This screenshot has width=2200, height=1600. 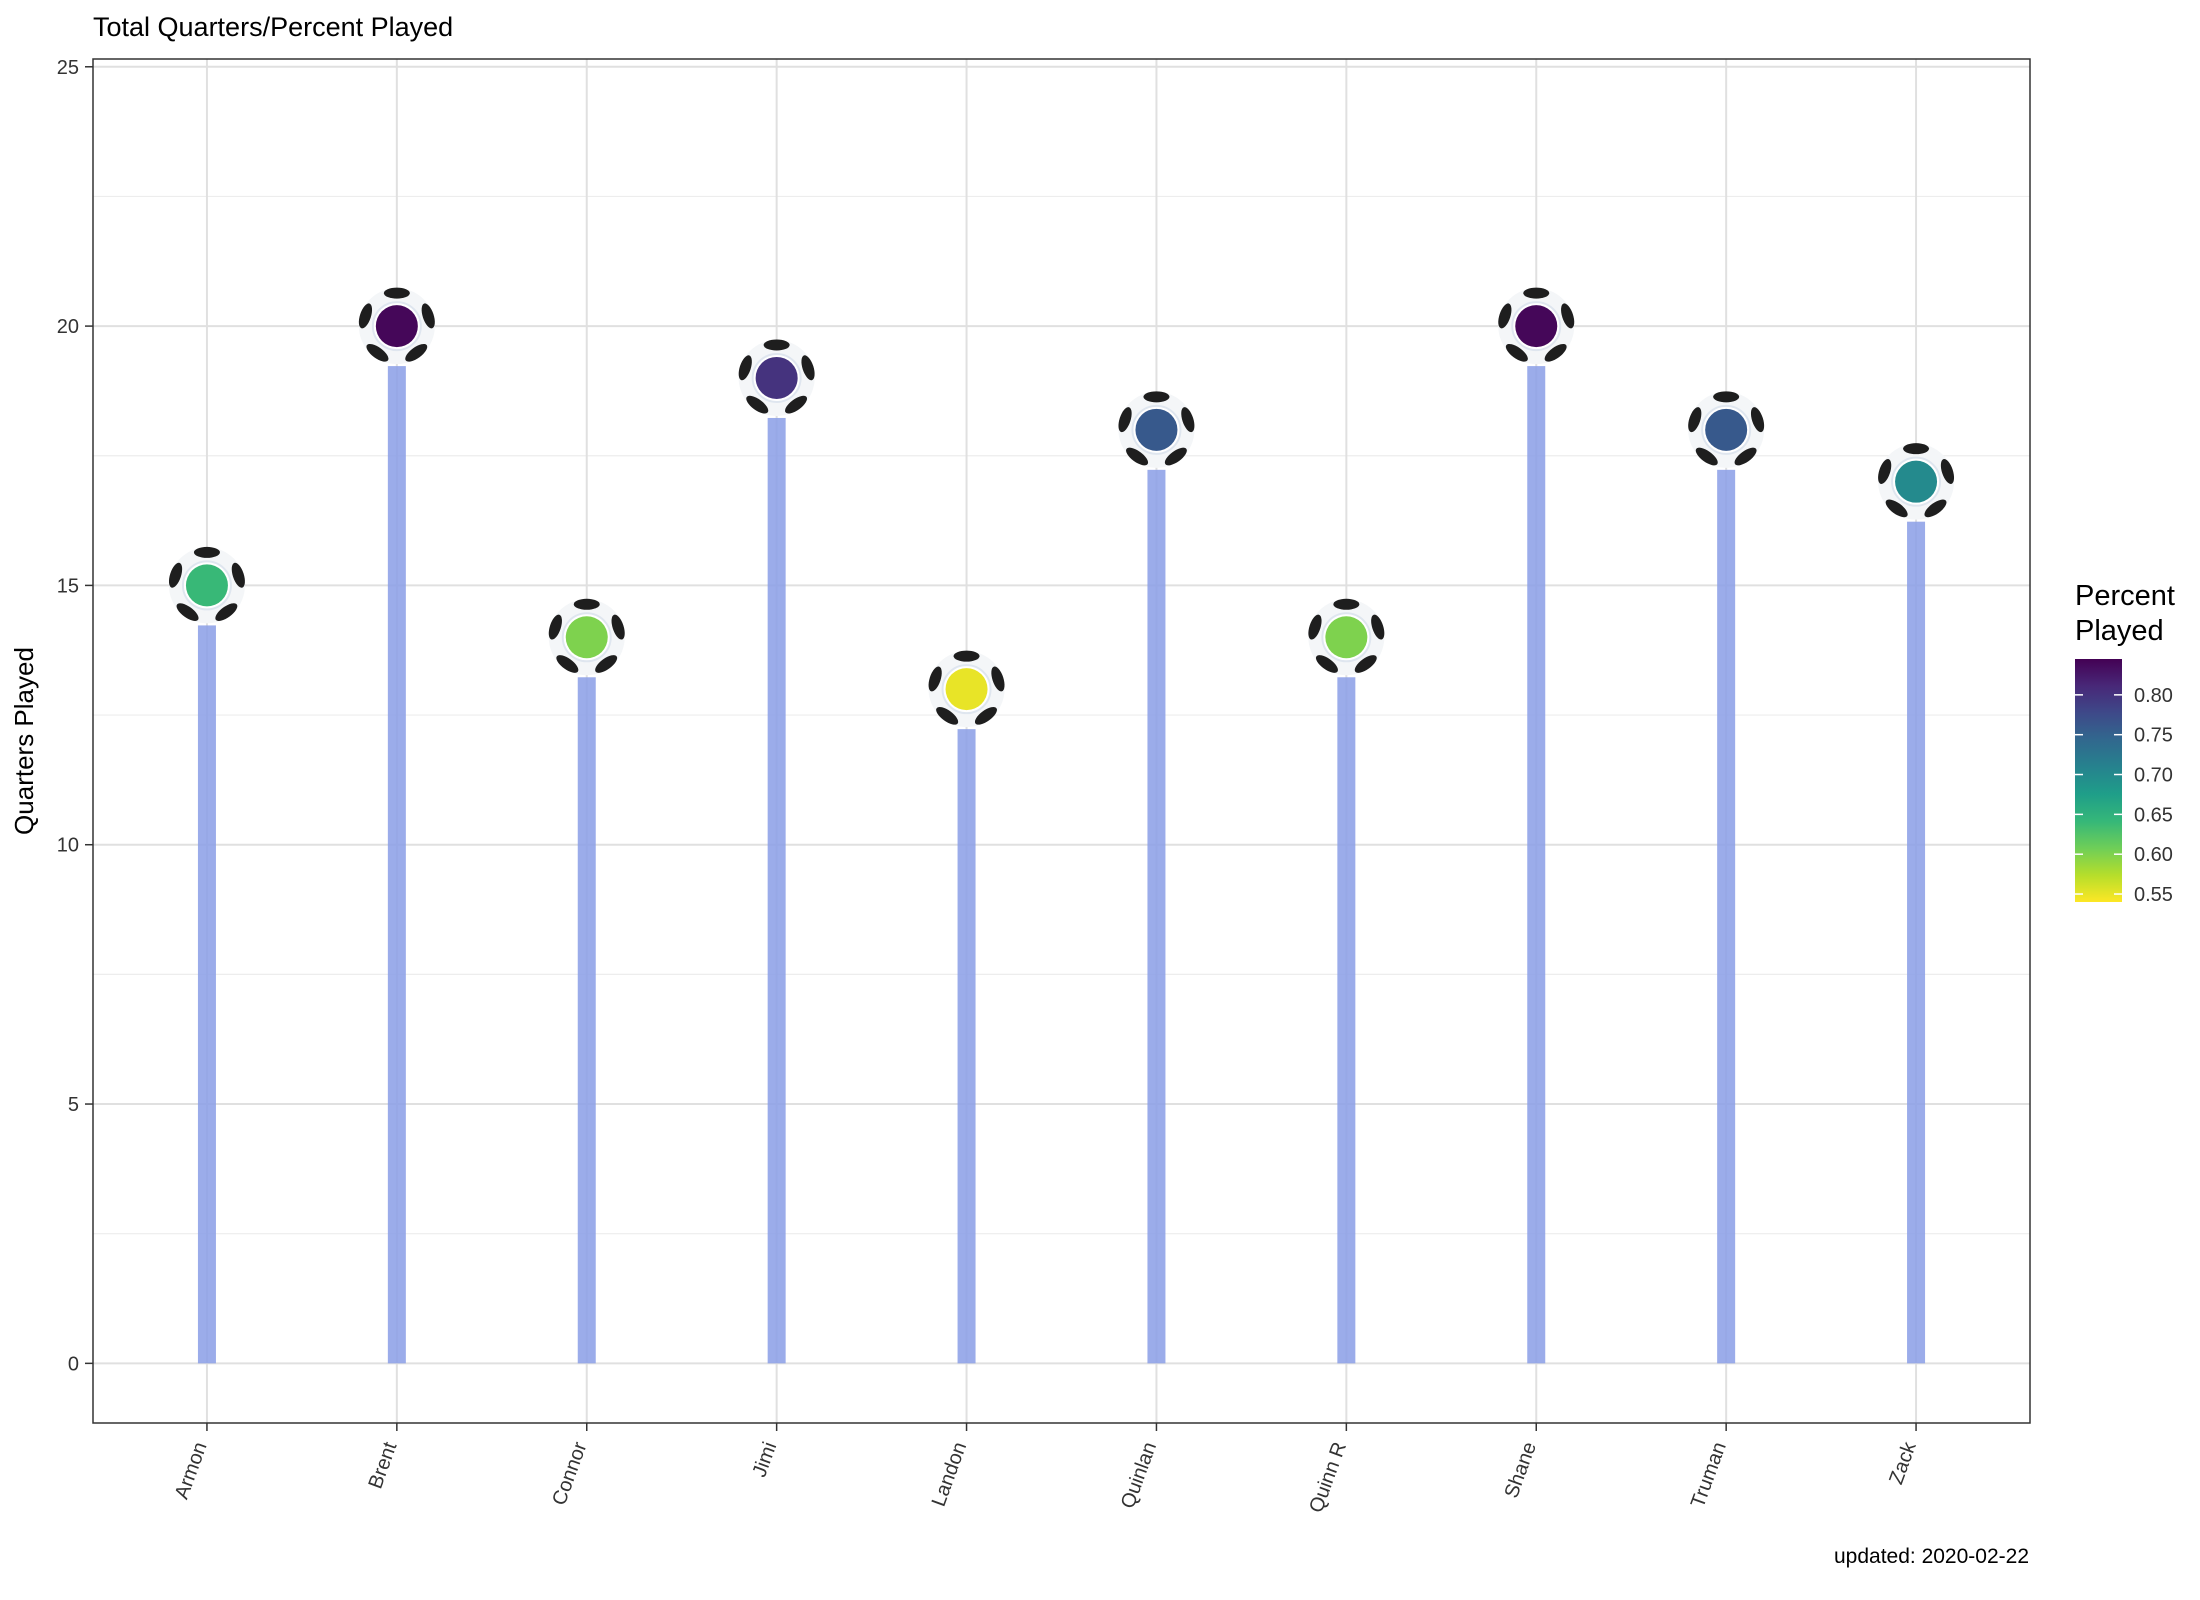 I want to click on x-tick-label: Quinn R, so click(x=1328, y=1477).